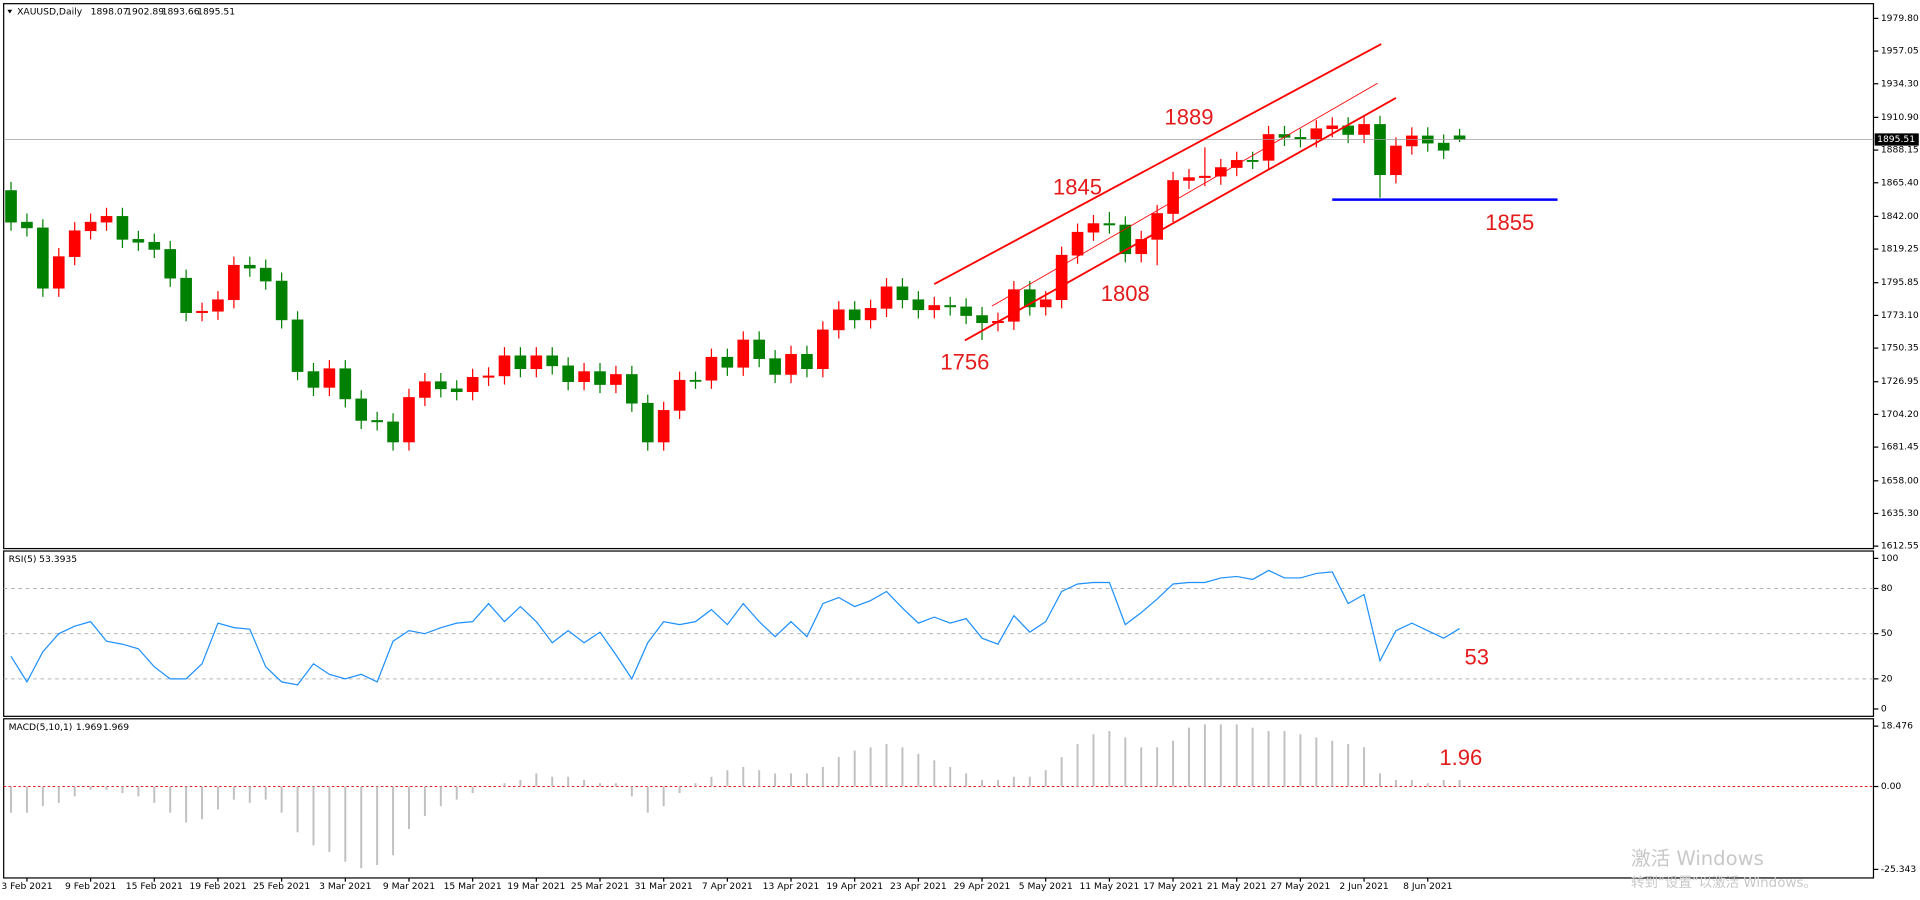 This screenshot has width=1920, height=900. I want to click on x-tick-label: 19 Mar 2021, so click(536, 886).